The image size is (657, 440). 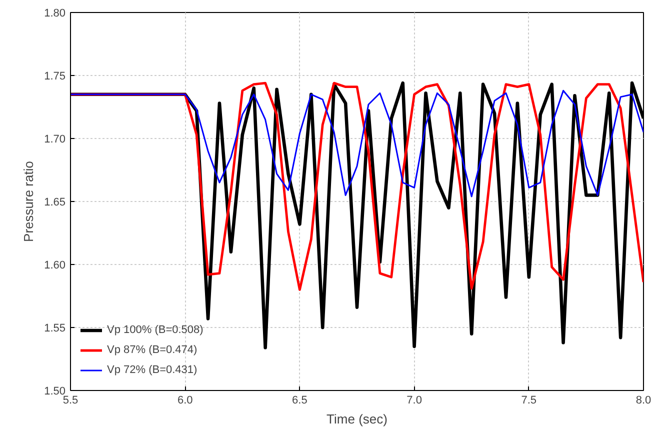 I want to click on x-axis-title: Time (sec), so click(x=357, y=419).